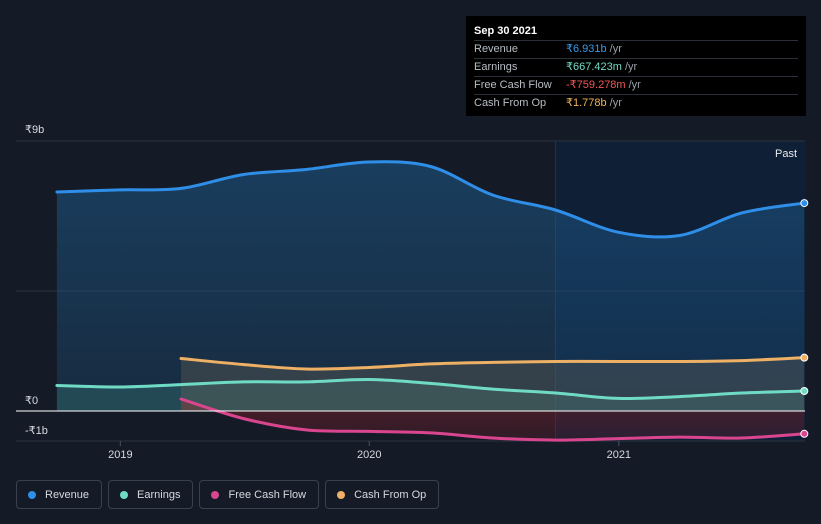 Image resolution: width=821 pixels, height=524 pixels. I want to click on earnings-point, so click(804, 390).